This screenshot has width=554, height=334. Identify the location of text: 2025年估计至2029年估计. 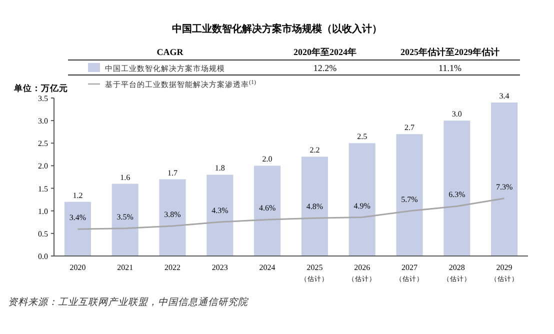
(450, 52).